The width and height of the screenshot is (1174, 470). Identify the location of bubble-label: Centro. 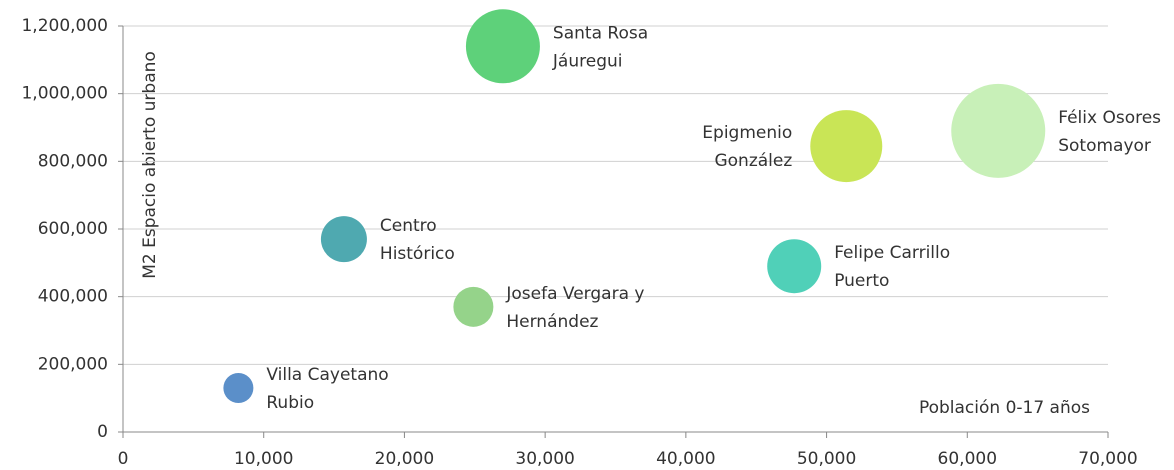
(408, 226).